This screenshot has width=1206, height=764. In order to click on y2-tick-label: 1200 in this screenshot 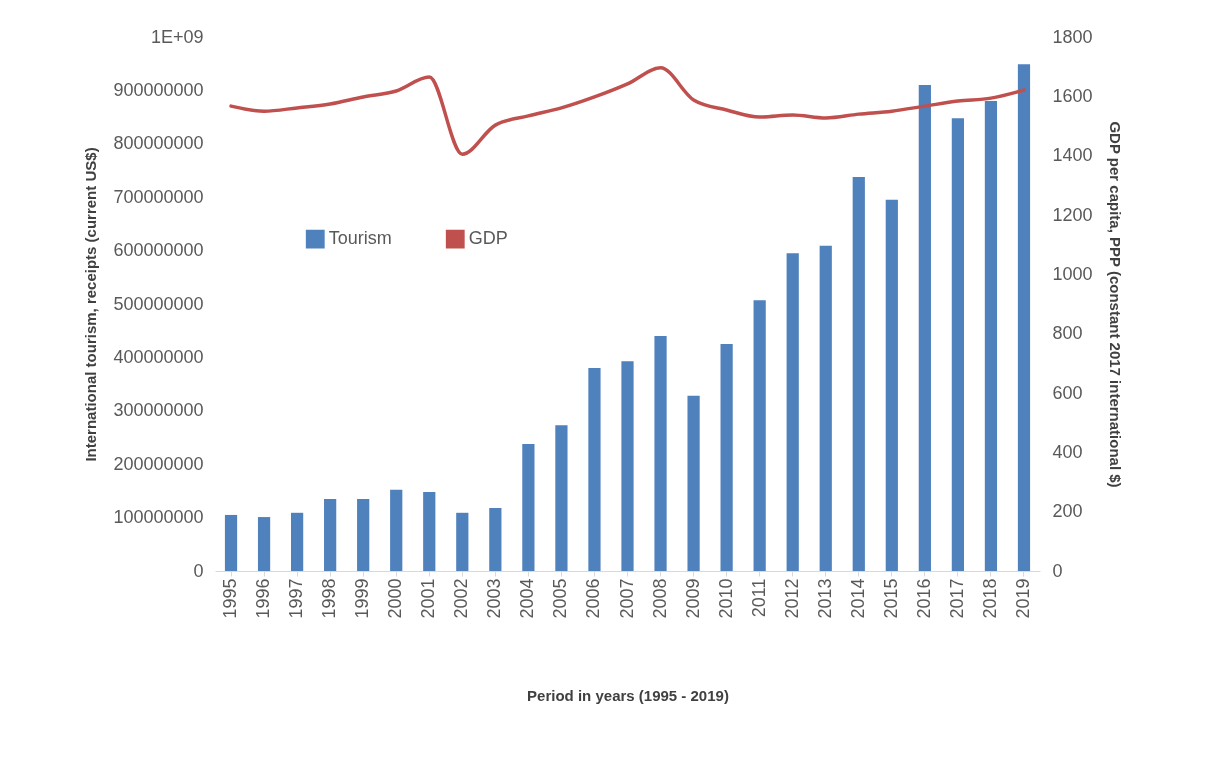, I will do `click(1072, 214)`.